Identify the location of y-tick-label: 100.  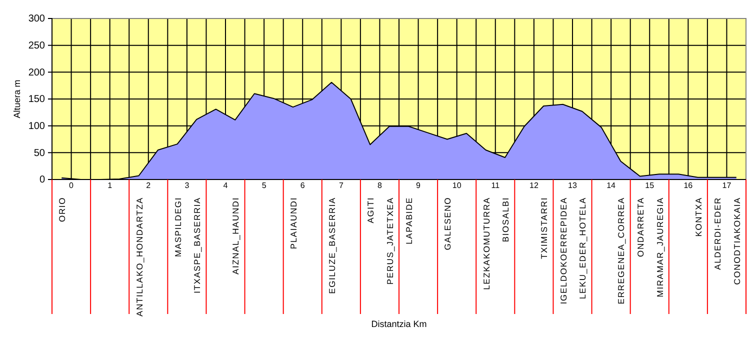
(37, 126).